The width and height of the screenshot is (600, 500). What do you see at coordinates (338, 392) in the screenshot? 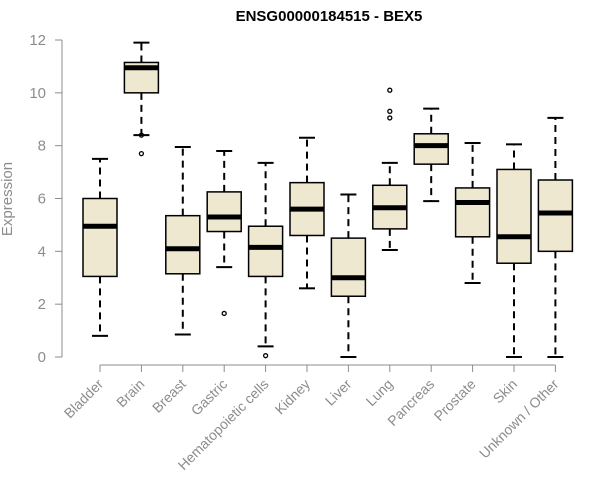
I see `x-tick-label: Liver` at bounding box center [338, 392].